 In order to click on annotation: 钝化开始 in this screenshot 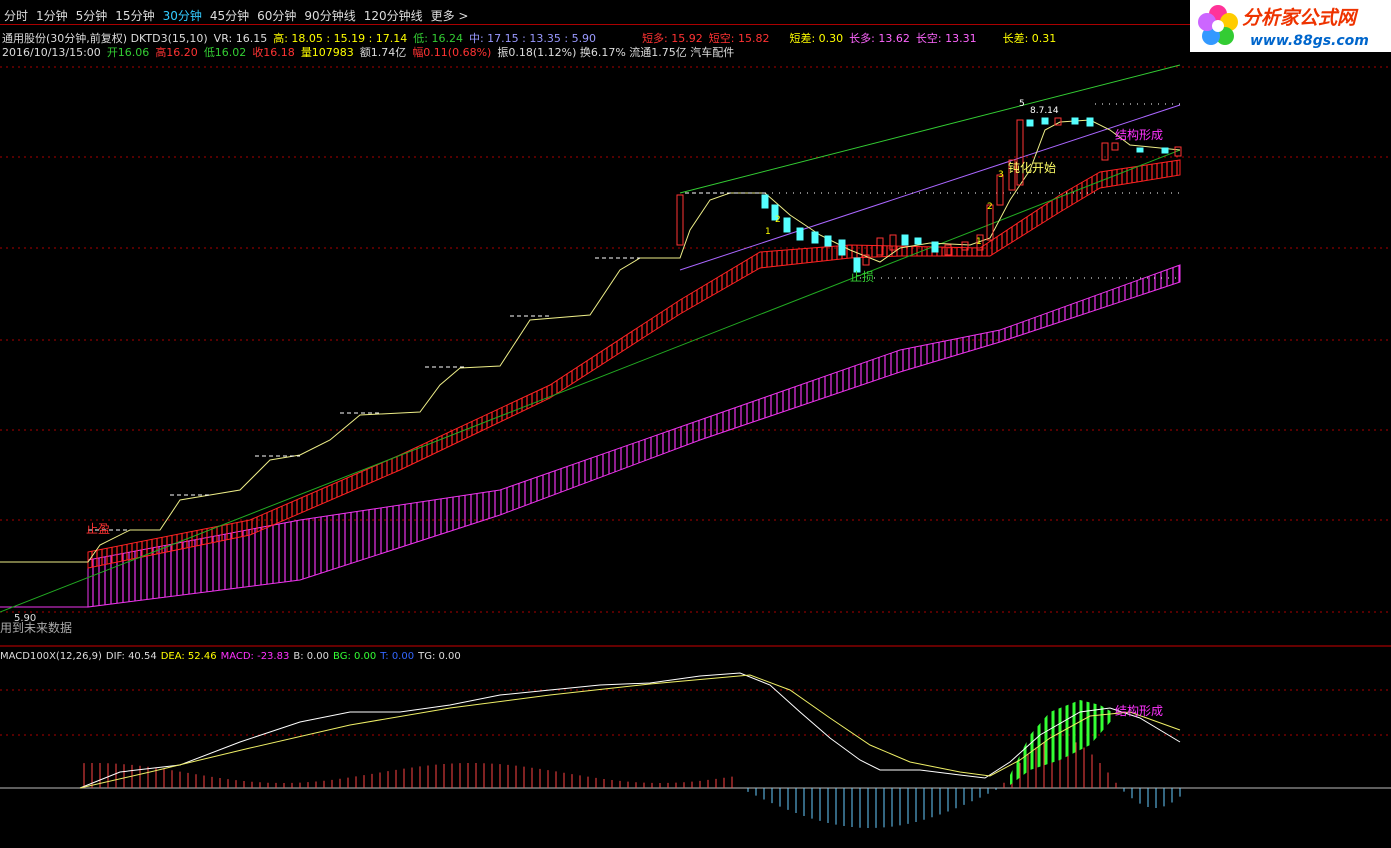, I will do `click(1032, 168)`.